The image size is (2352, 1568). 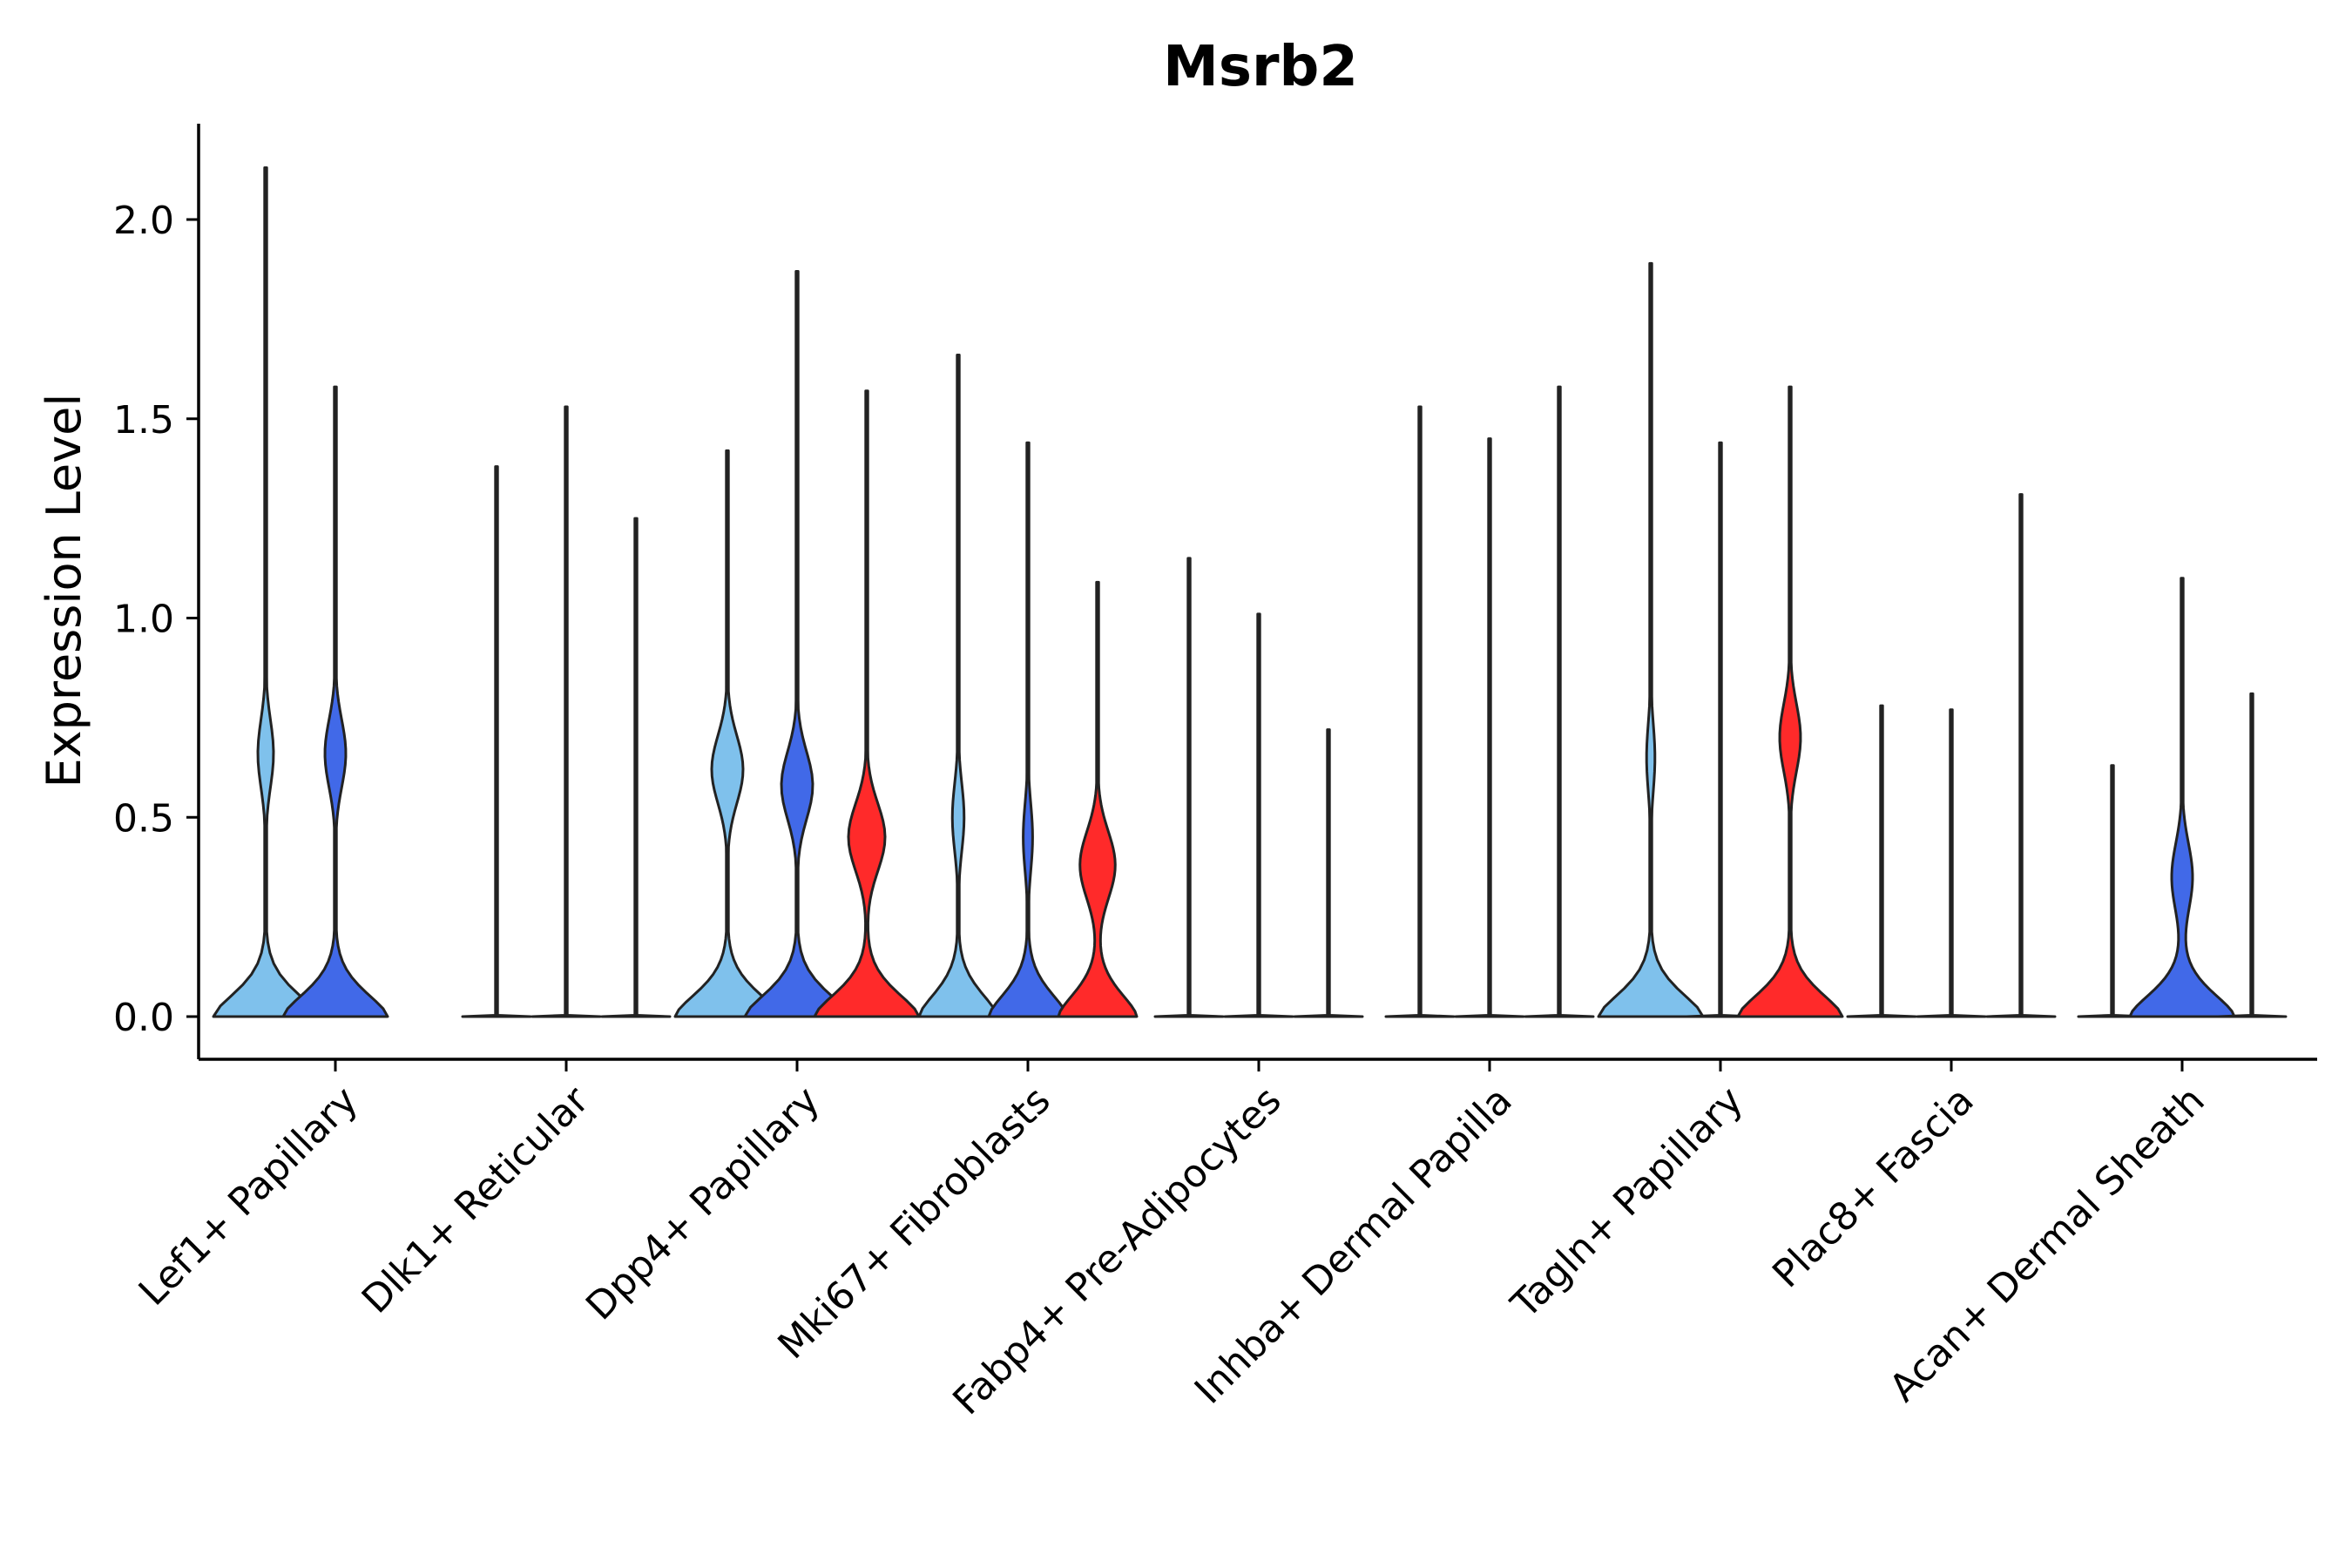 What do you see at coordinates (1260, 67) in the screenshot?
I see `chart-title: Msrb2` at bounding box center [1260, 67].